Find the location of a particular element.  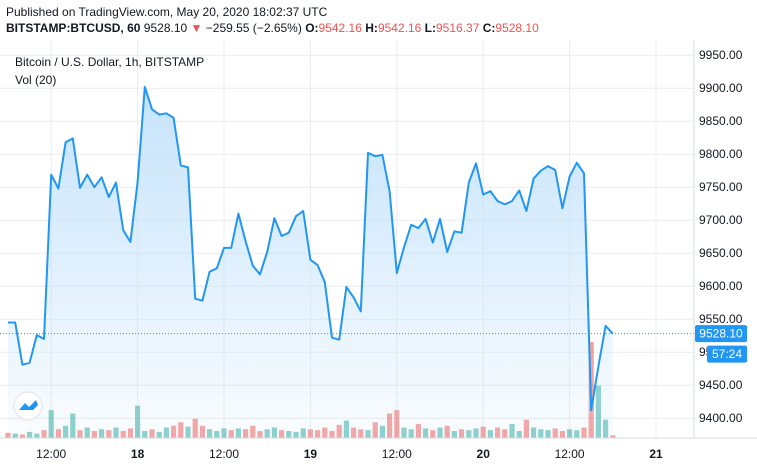

countdown-badge-label: 57:24 is located at coordinates (727, 354).